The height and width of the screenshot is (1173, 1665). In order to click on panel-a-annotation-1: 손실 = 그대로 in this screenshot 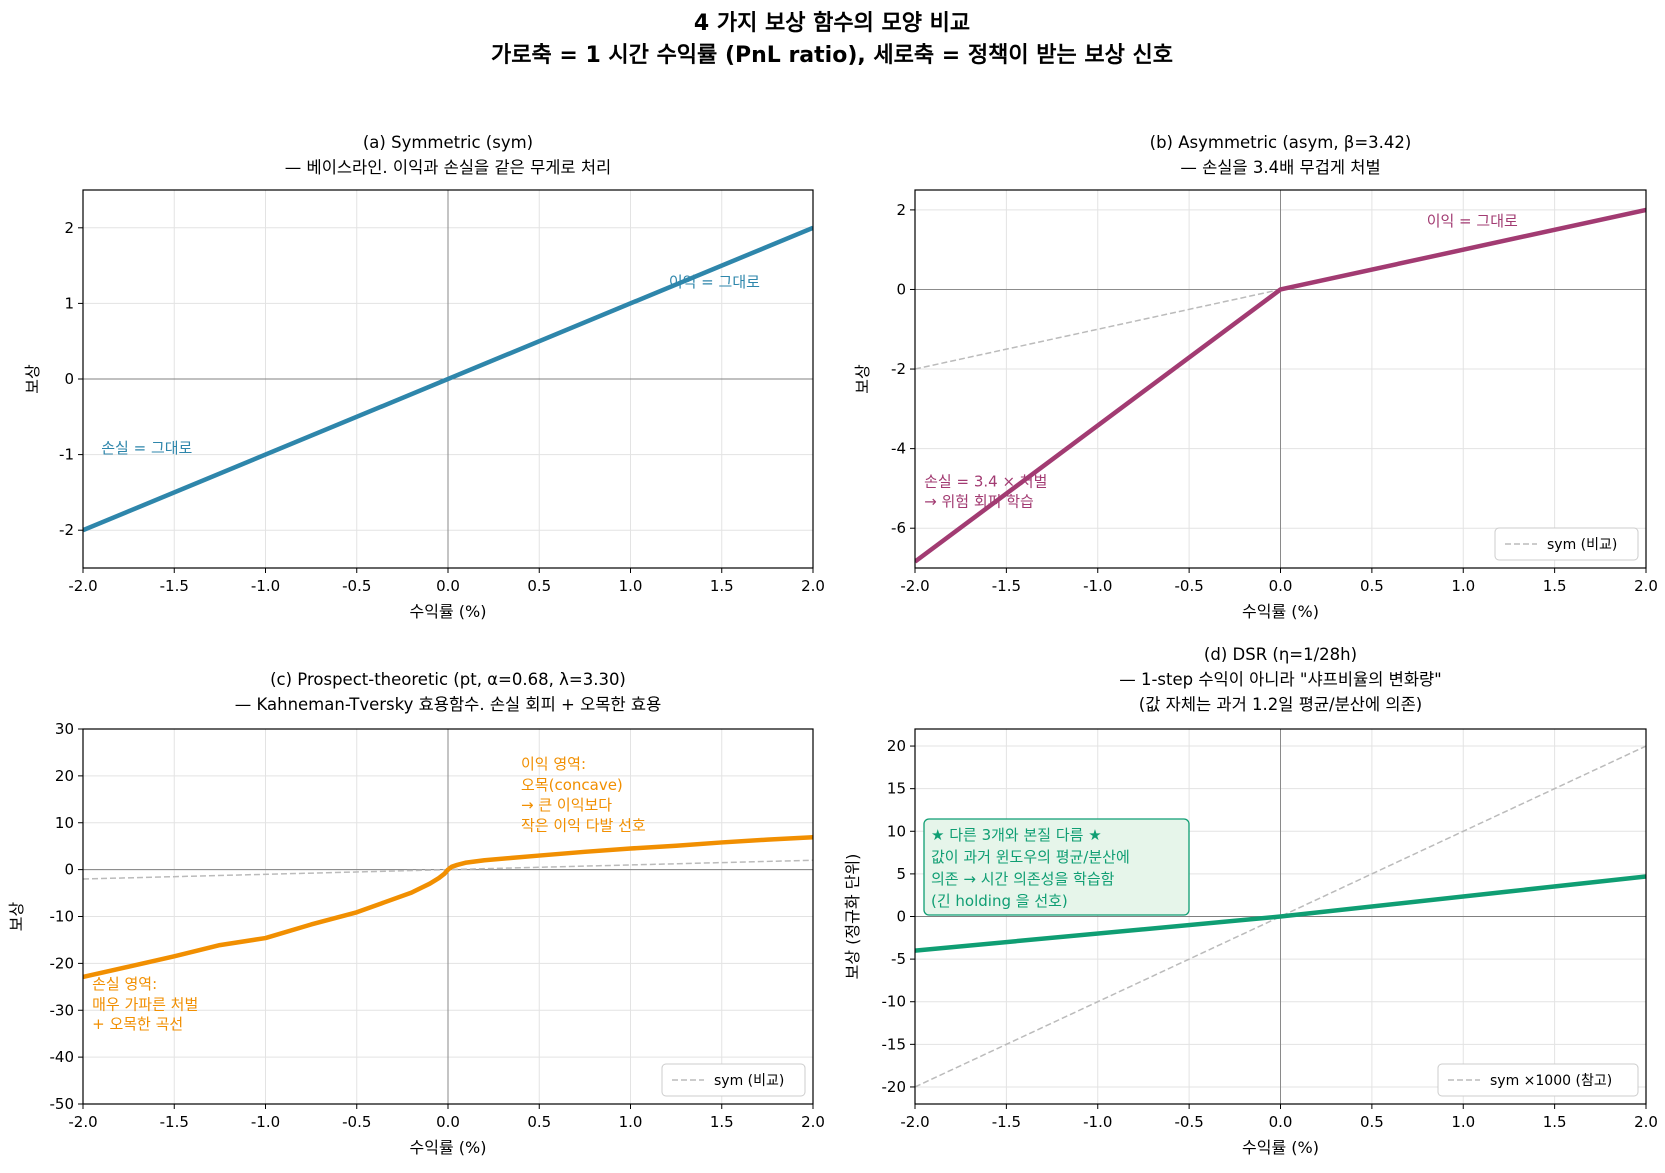, I will do `click(146, 448)`.